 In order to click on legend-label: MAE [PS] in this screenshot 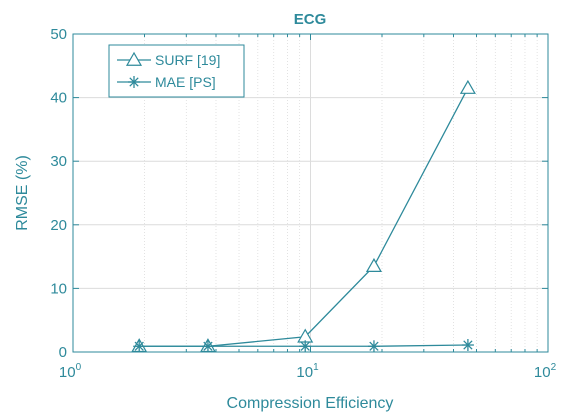, I will do `click(185, 82)`.